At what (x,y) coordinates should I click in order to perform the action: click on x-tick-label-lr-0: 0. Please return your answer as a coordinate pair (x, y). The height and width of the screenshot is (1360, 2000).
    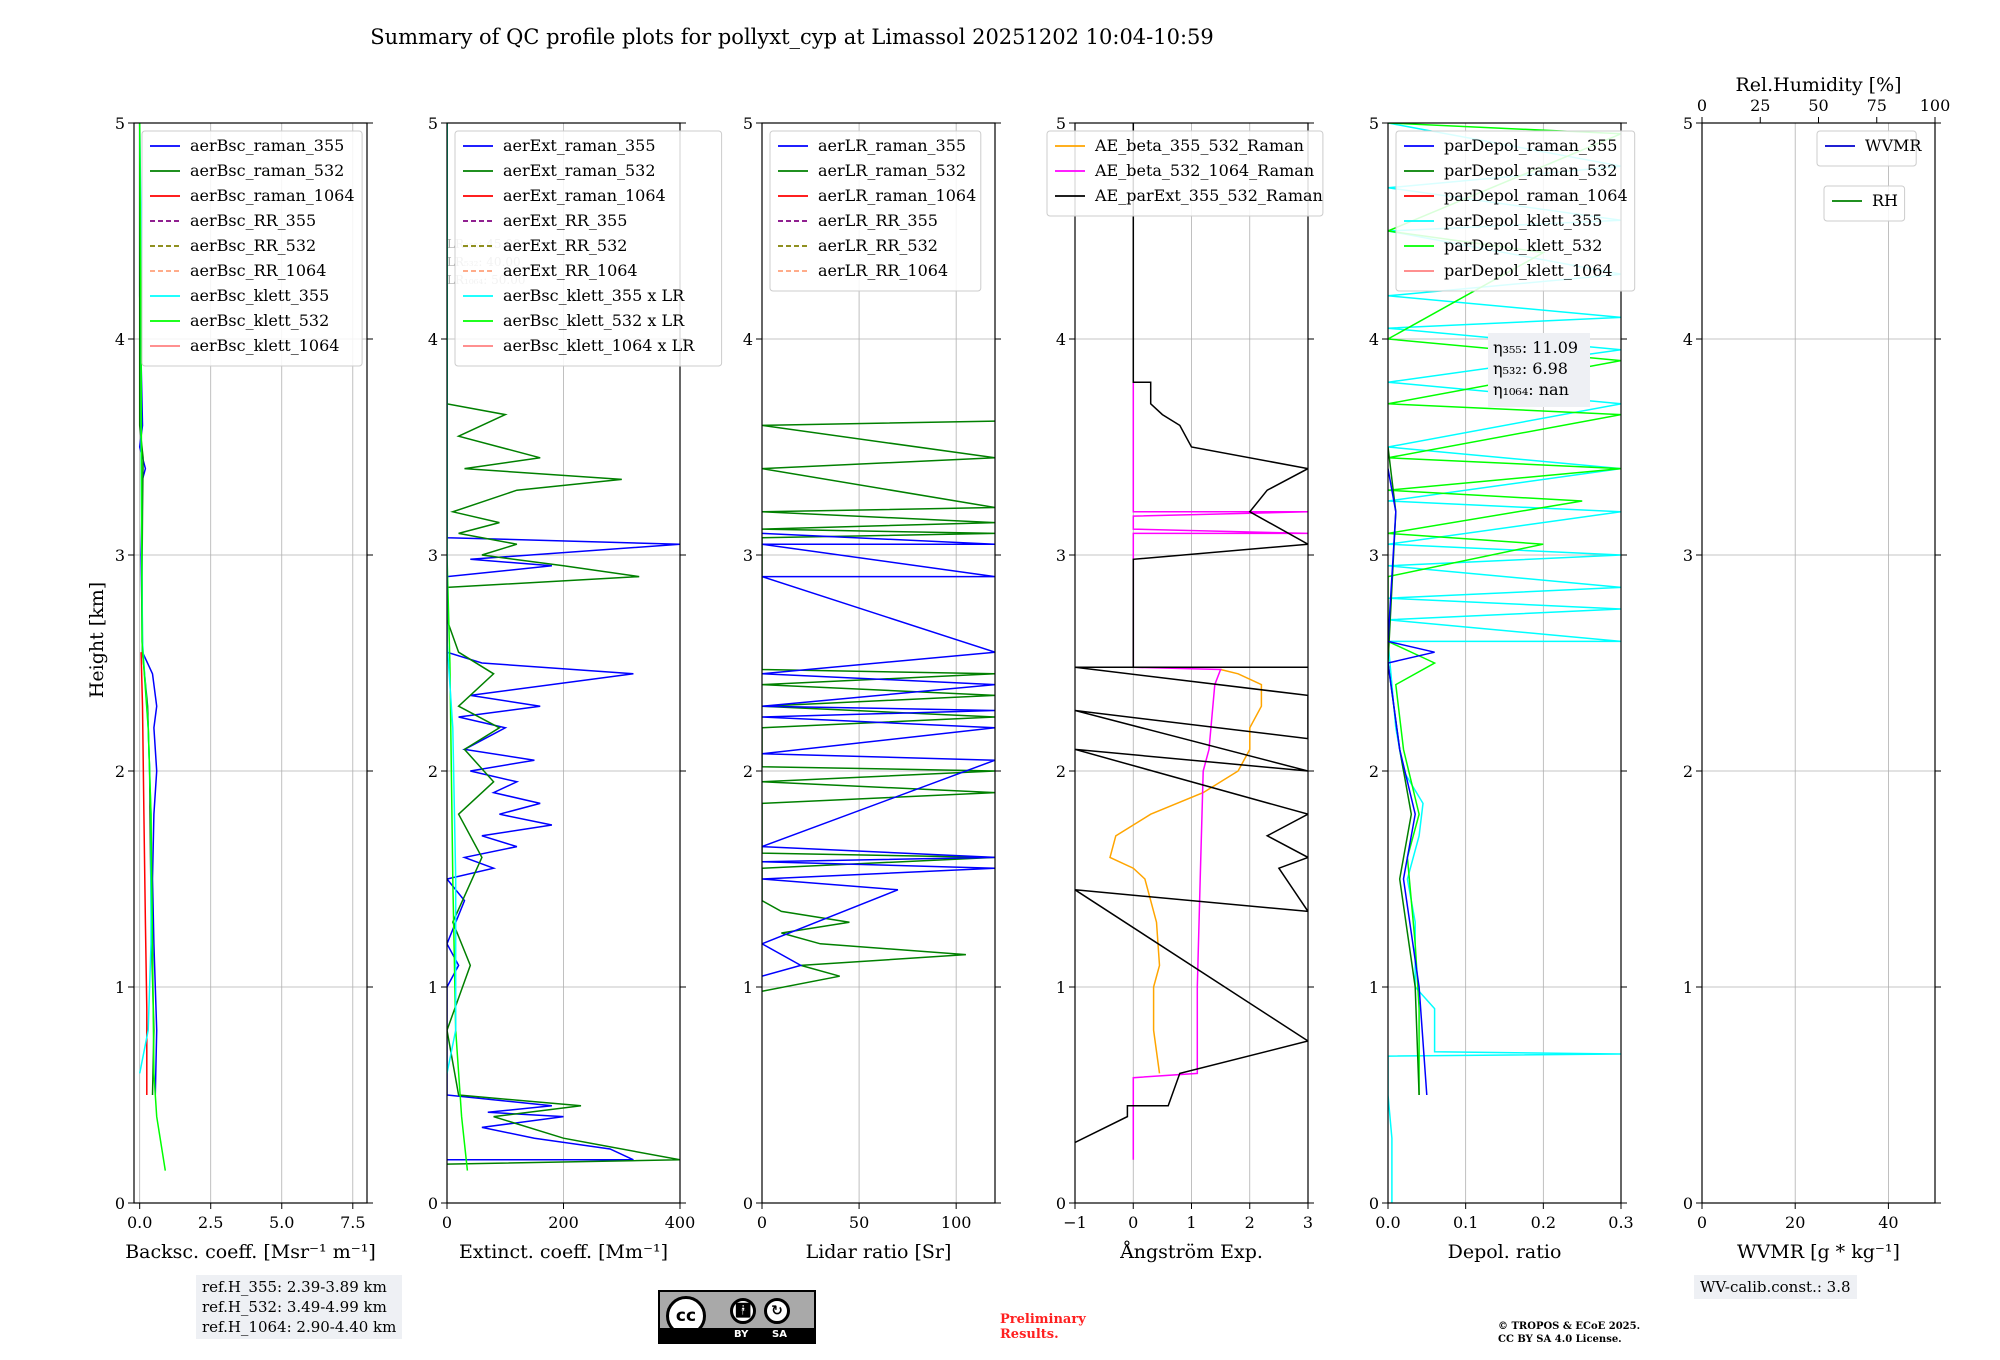
    Looking at the image, I should click on (762, 1222).